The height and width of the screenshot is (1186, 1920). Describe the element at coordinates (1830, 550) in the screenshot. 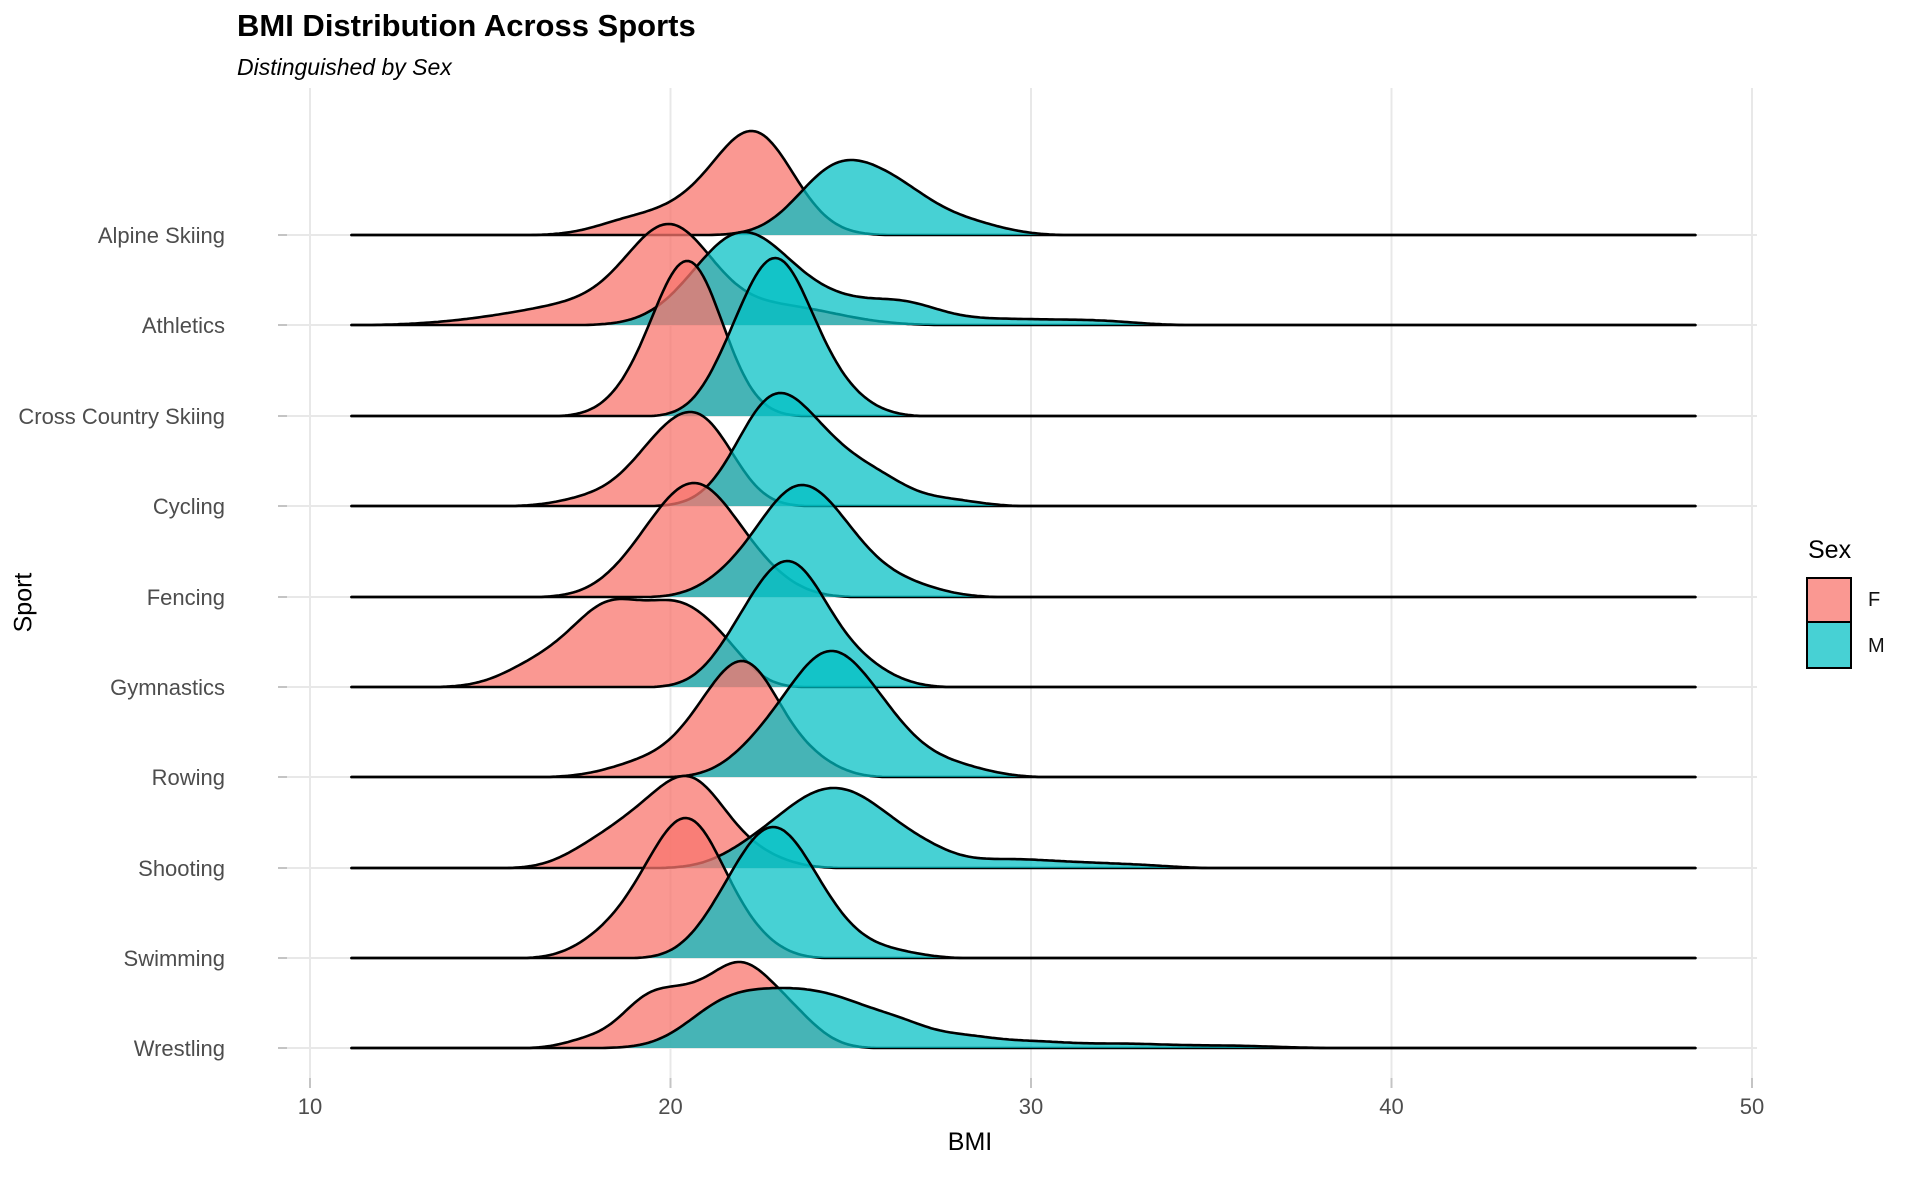

I see `legend-title: Sex` at that location.